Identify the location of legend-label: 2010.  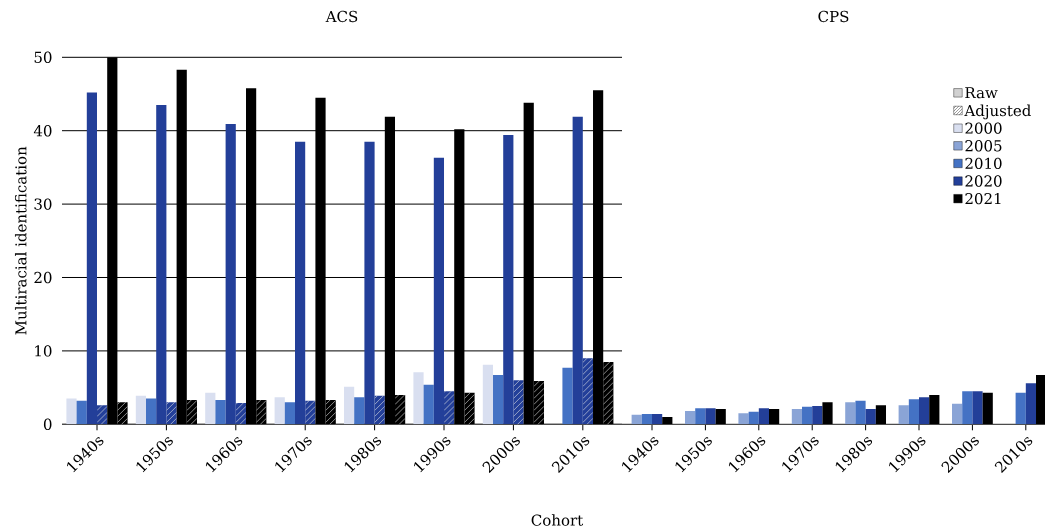
(983, 163).